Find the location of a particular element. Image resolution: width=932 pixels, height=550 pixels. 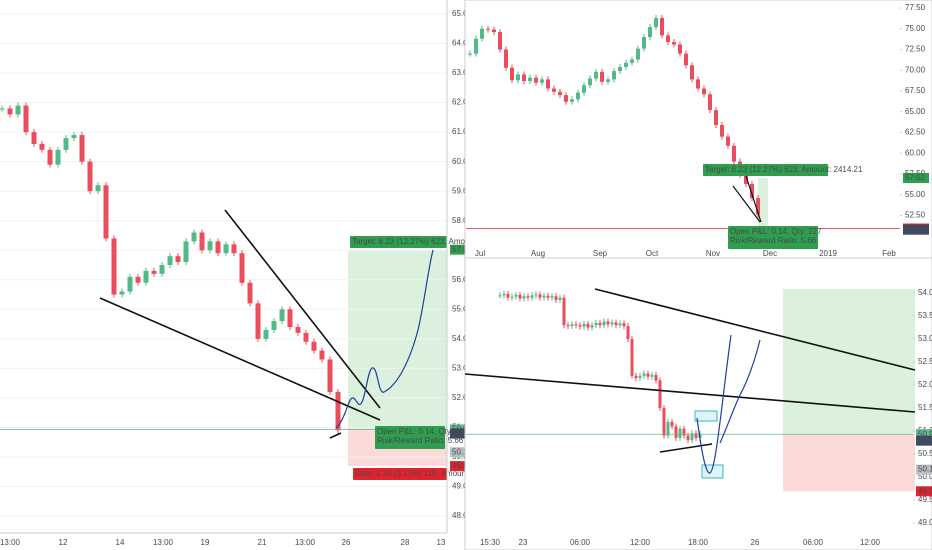

x-tick-label: 21 is located at coordinates (262, 542).